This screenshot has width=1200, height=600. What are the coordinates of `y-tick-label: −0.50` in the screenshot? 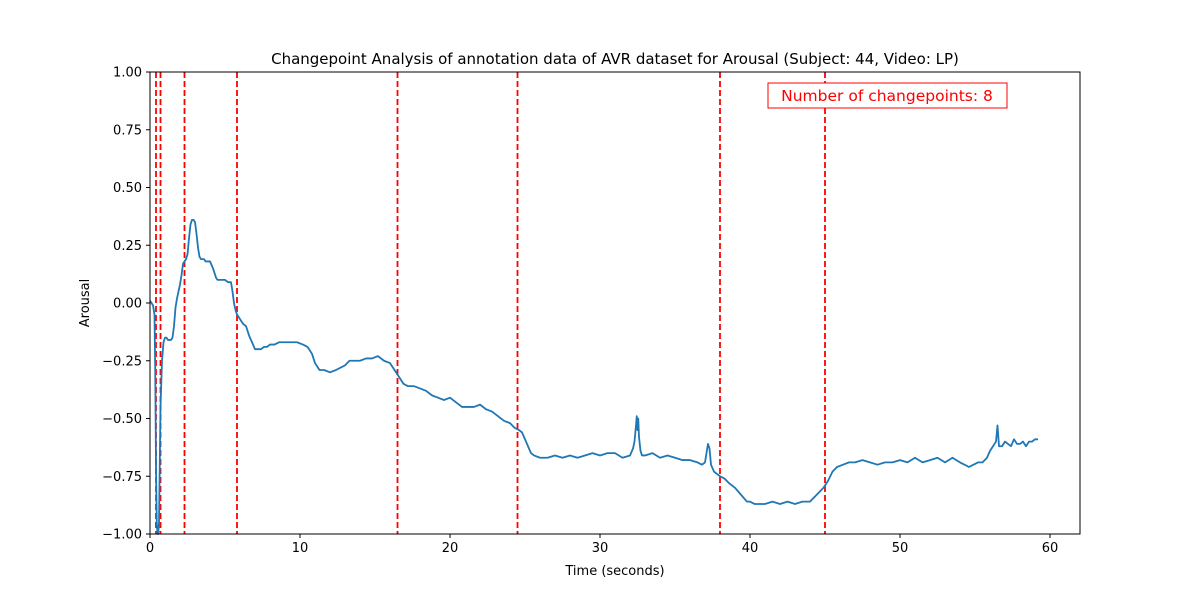 It's located at (122, 419).